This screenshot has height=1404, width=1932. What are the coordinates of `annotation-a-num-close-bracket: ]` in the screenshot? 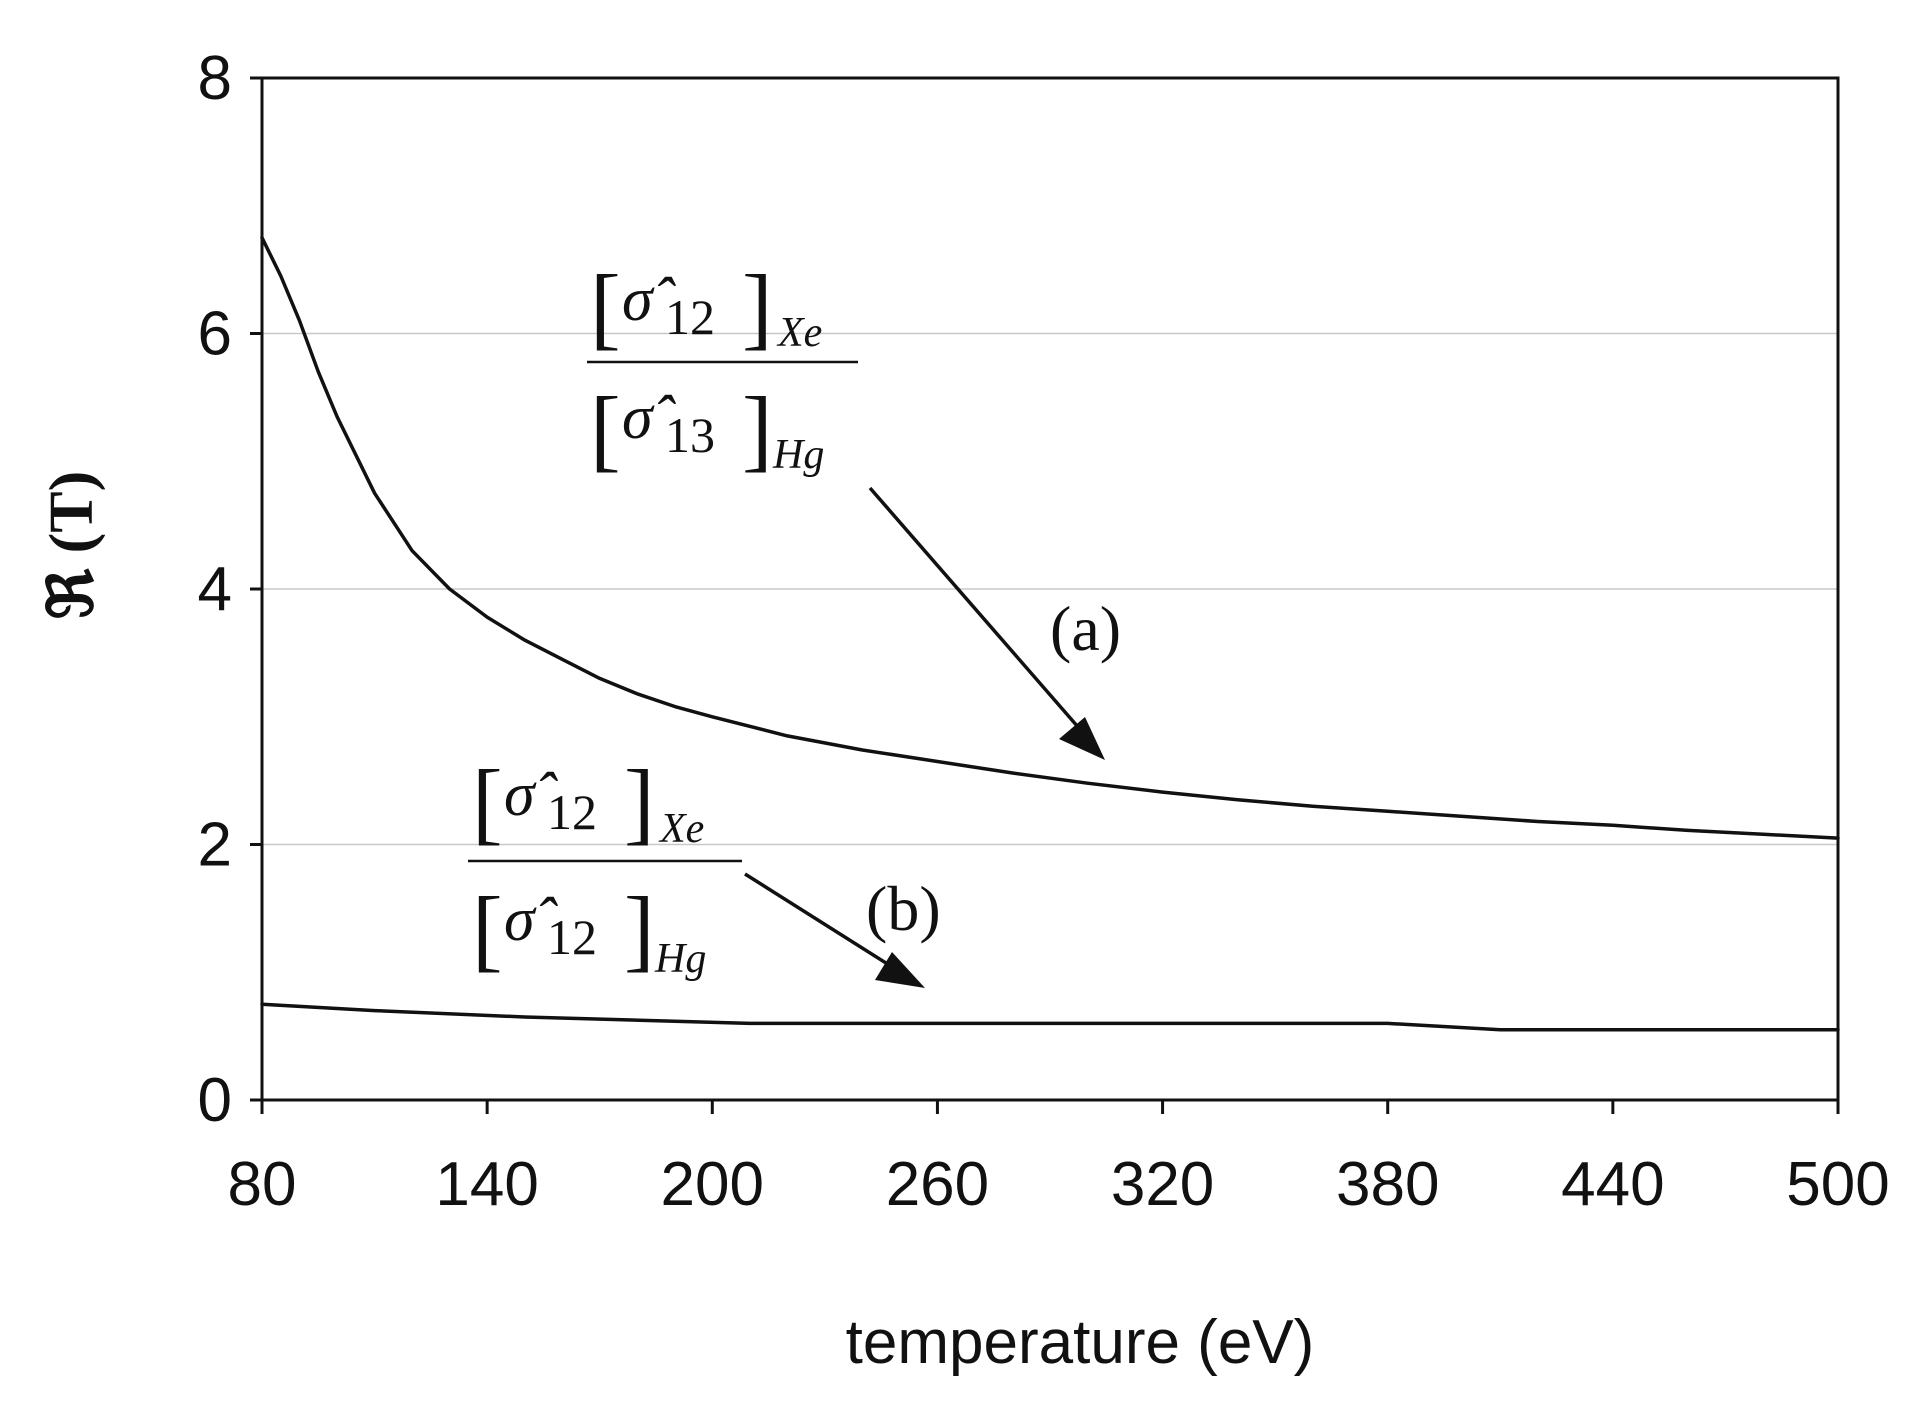 It's located at (757, 307).